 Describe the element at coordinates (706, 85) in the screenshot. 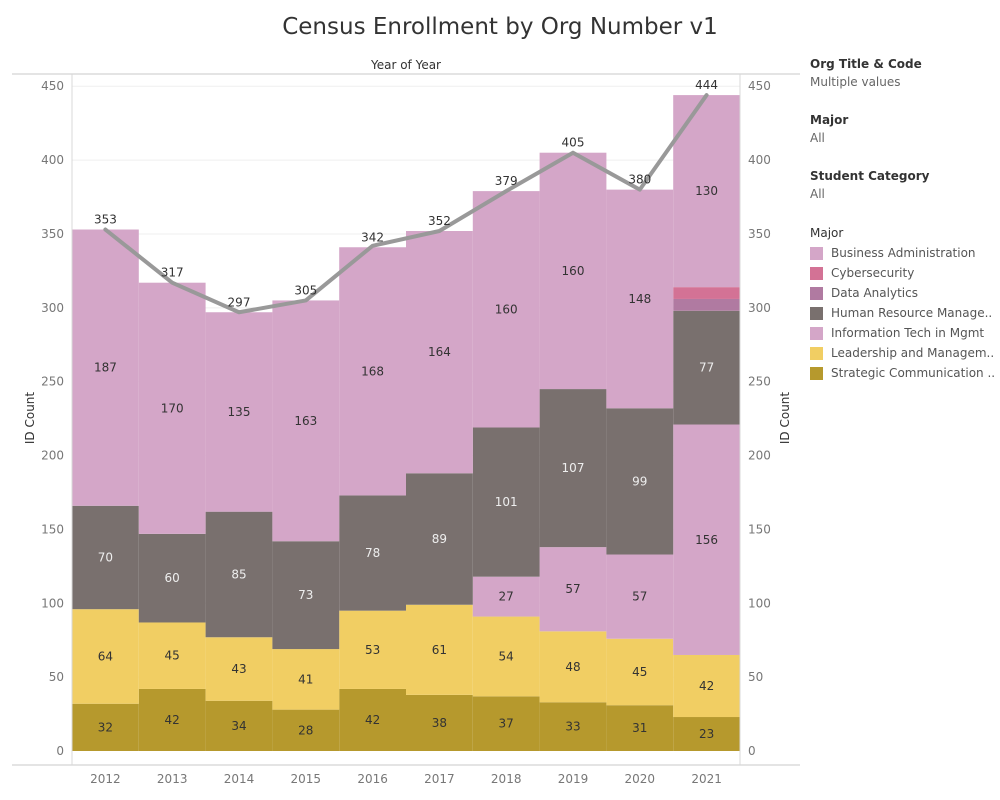

I see `total-label: 444` at that location.